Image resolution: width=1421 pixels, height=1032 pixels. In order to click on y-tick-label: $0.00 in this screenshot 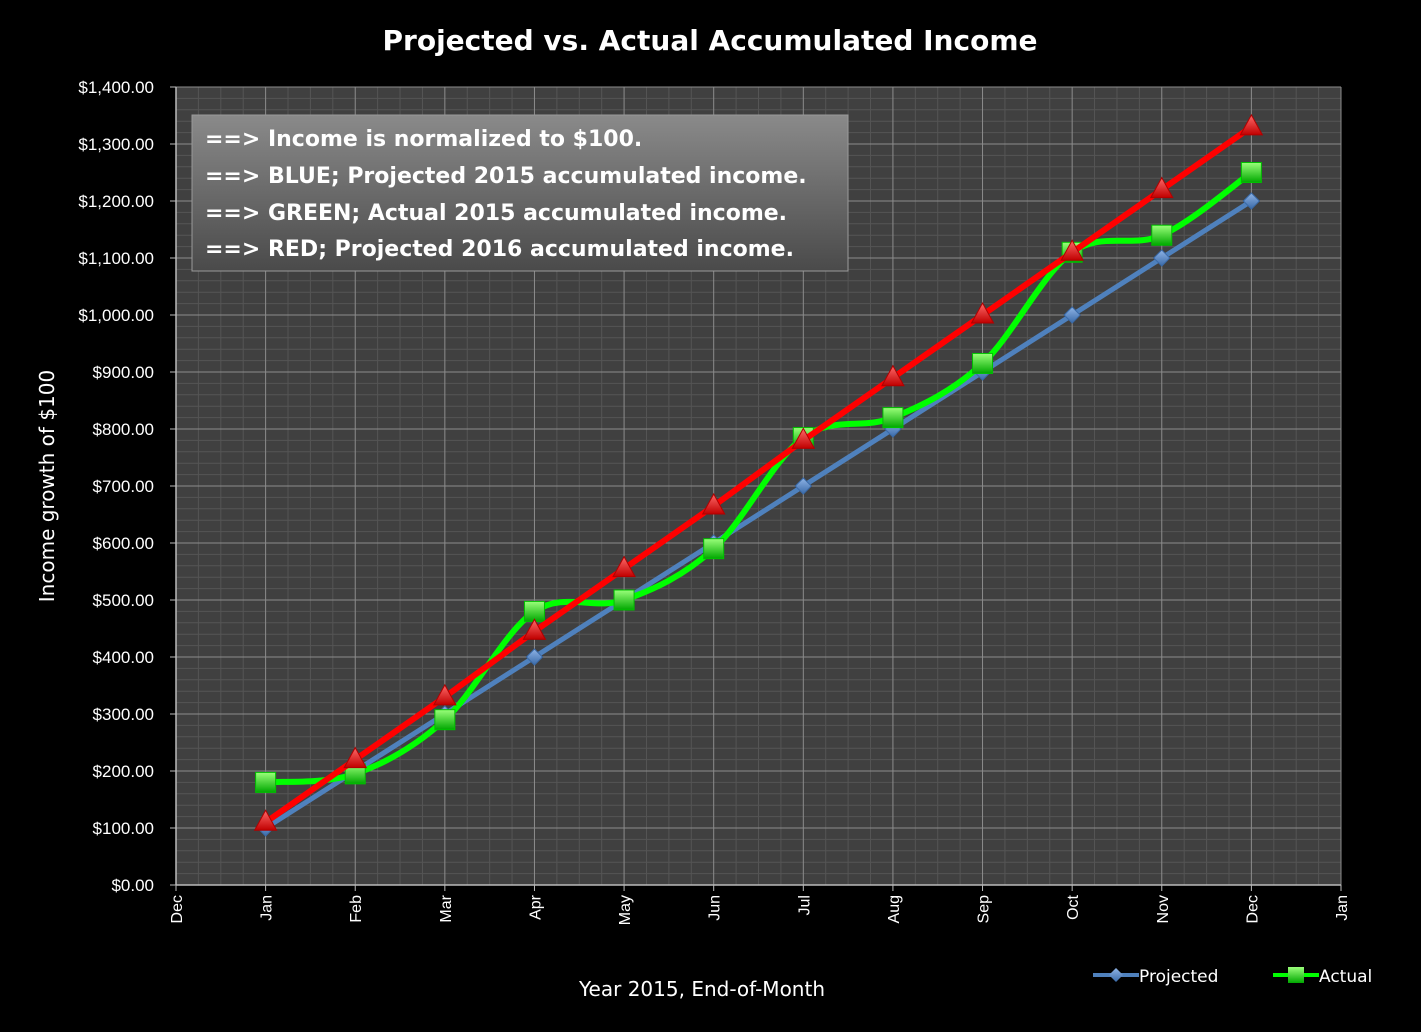, I will do `click(132, 885)`.